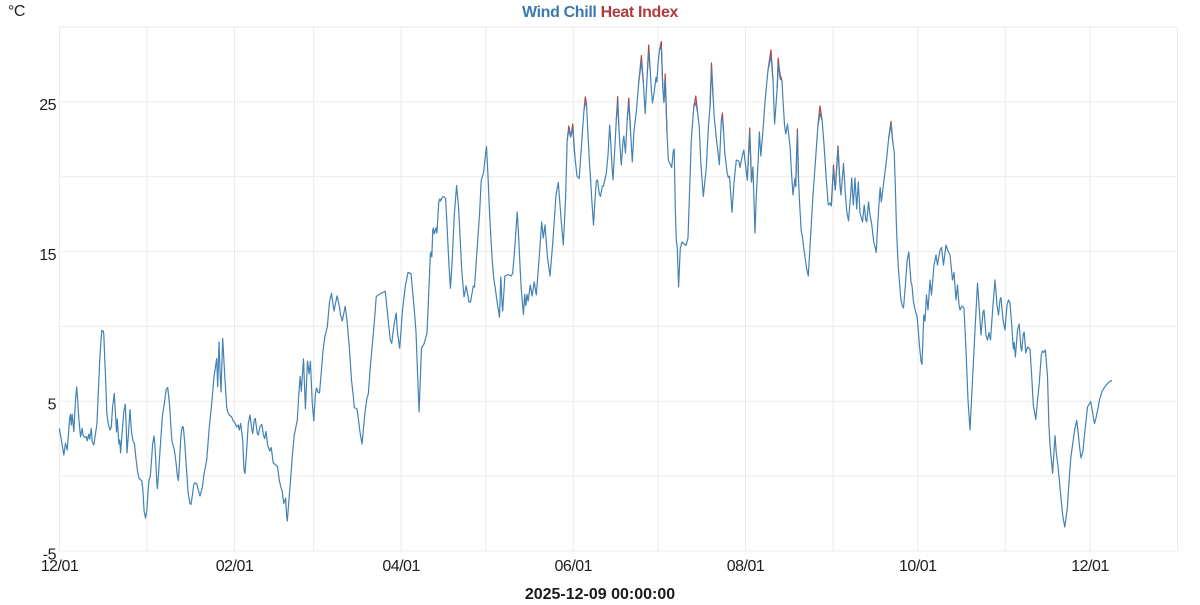 This screenshot has height=605, width=1200. What do you see at coordinates (401, 566) in the screenshot?
I see `svg-text: 04/01` at bounding box center [401, 566].